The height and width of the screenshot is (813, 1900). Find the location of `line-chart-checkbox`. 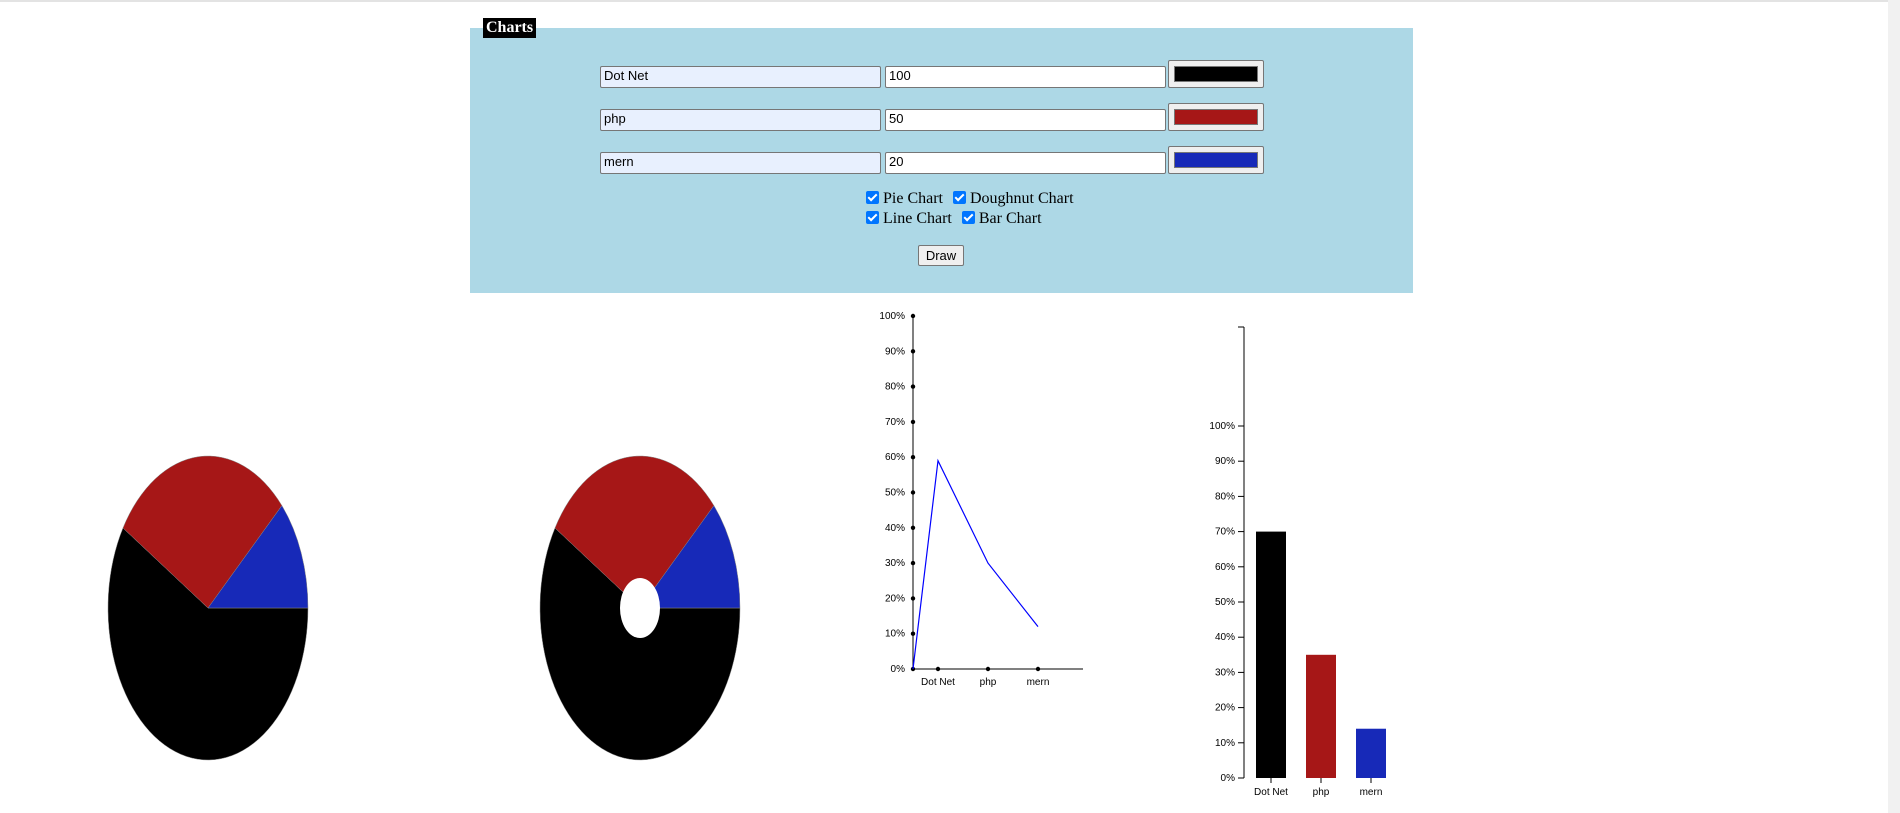

line-chart-checkbox is located at coordinates (872, 217).